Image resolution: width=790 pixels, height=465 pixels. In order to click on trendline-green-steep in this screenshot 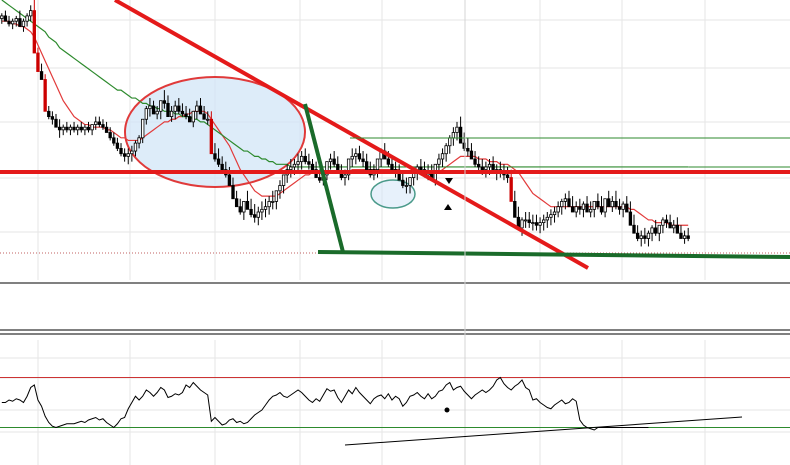, I will do `click(324, 178)`.